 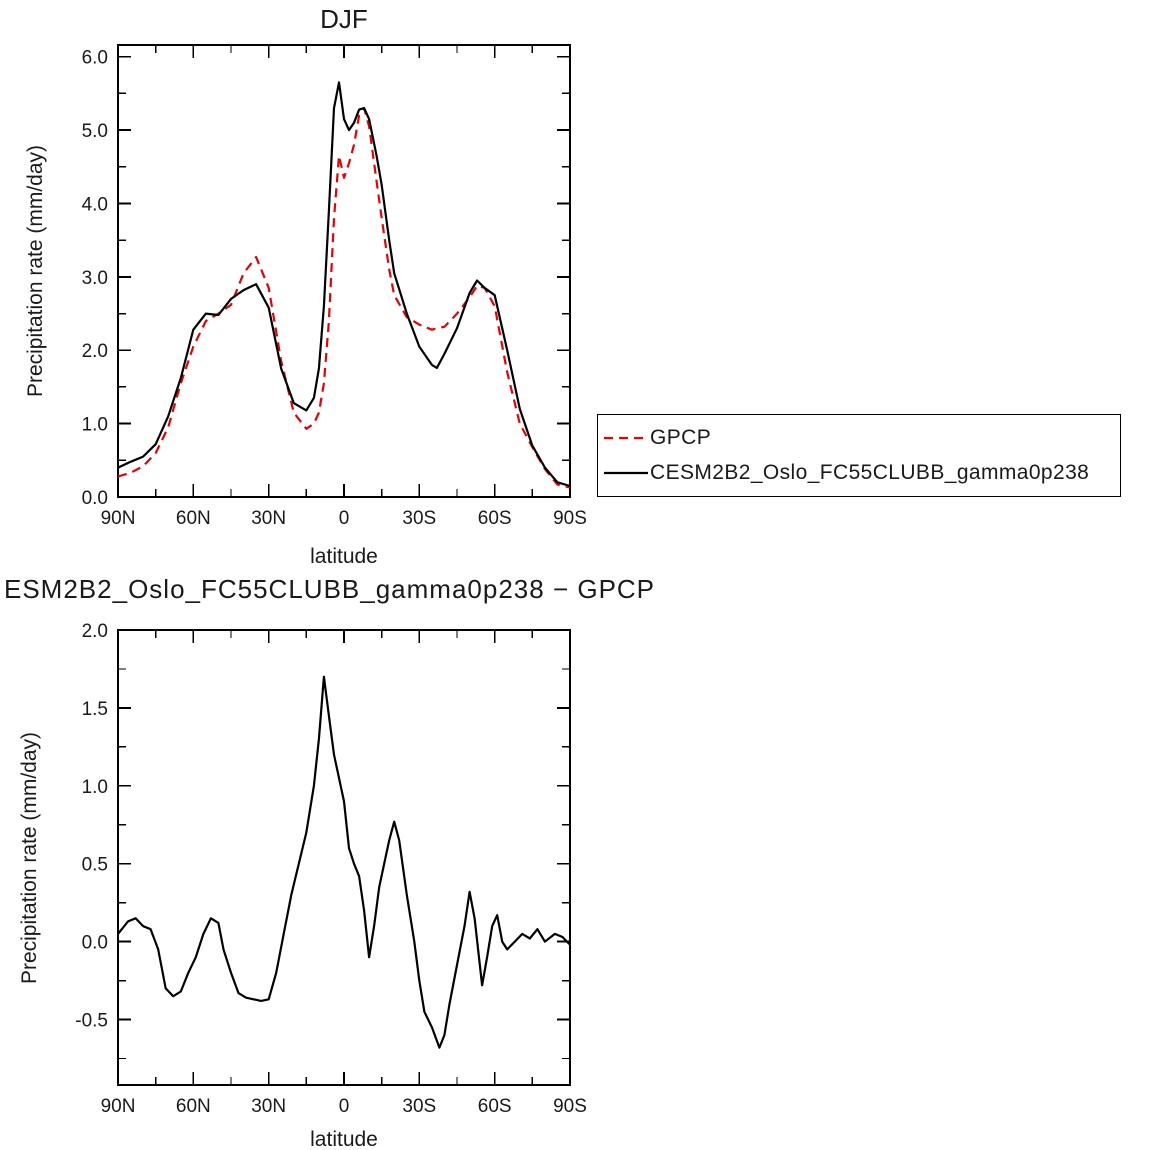 I want to click on series-line-cesm2b2-oslo-fc55clubb-gamma0p238, so click(x=344, y=284).